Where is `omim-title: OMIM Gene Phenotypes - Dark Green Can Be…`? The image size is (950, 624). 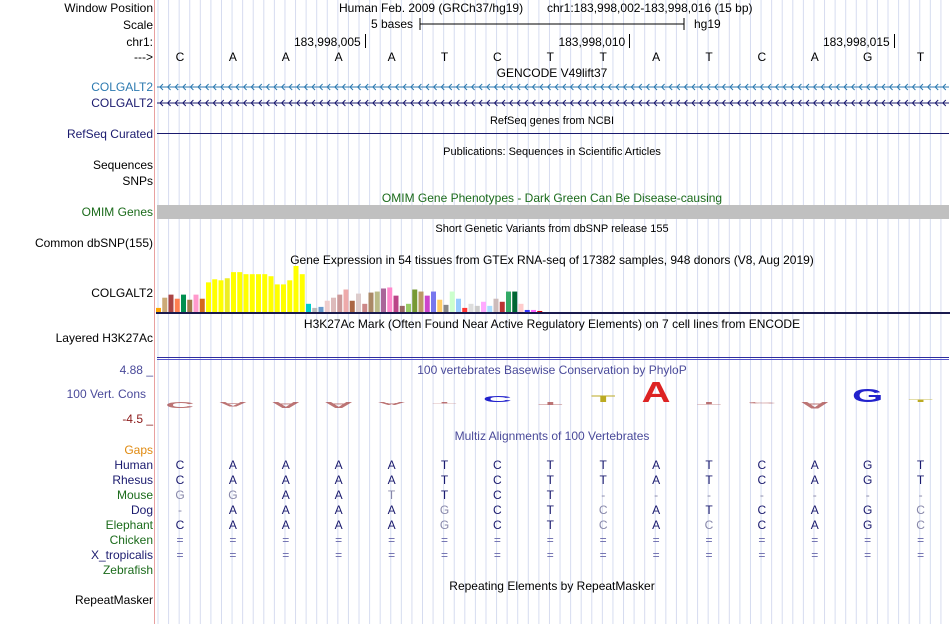 omim-title: OMIM Gene Phenotypes - Dark Green Can Be… is located at coordinates (552, 198).